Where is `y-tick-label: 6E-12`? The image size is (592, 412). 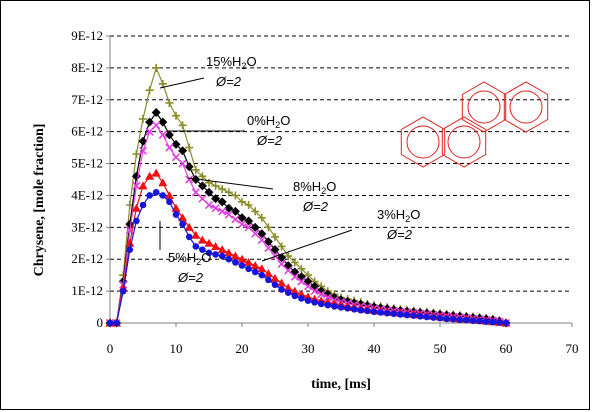 y-tick-label: 6E-12 is located at coordinates (87, 131).